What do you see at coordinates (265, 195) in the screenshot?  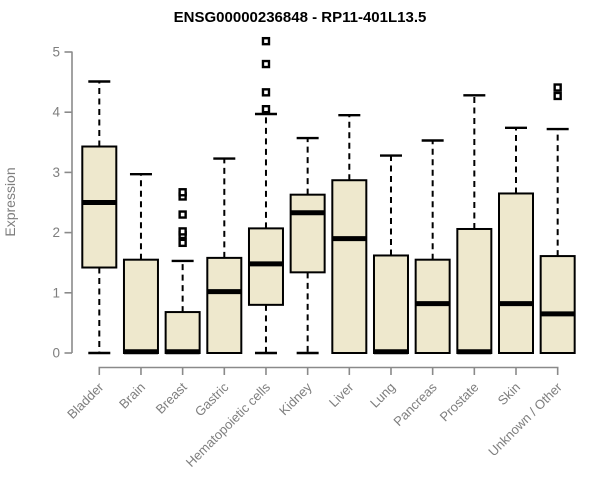 I see `boxplot-hematopoietic-cells` at bounding box center [265, 195].